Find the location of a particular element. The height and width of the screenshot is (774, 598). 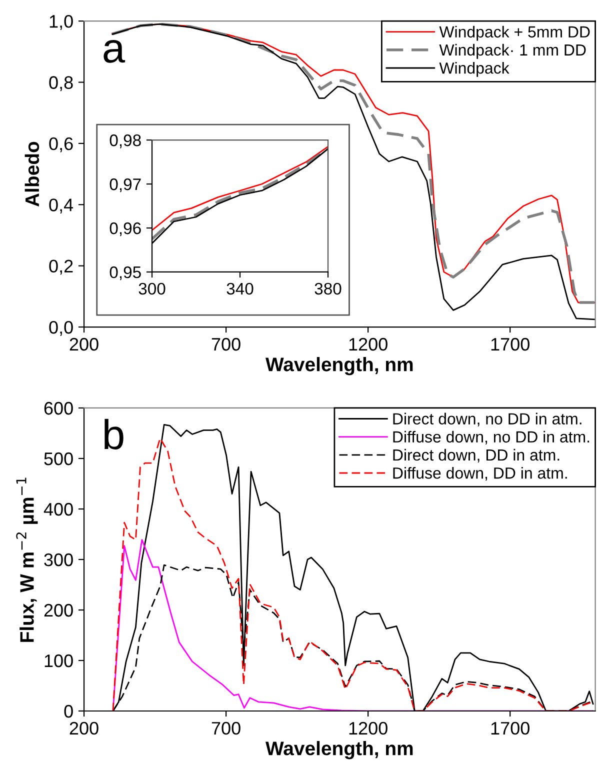

y-tick-label: 0,8 is located at coordinates (61, 84).